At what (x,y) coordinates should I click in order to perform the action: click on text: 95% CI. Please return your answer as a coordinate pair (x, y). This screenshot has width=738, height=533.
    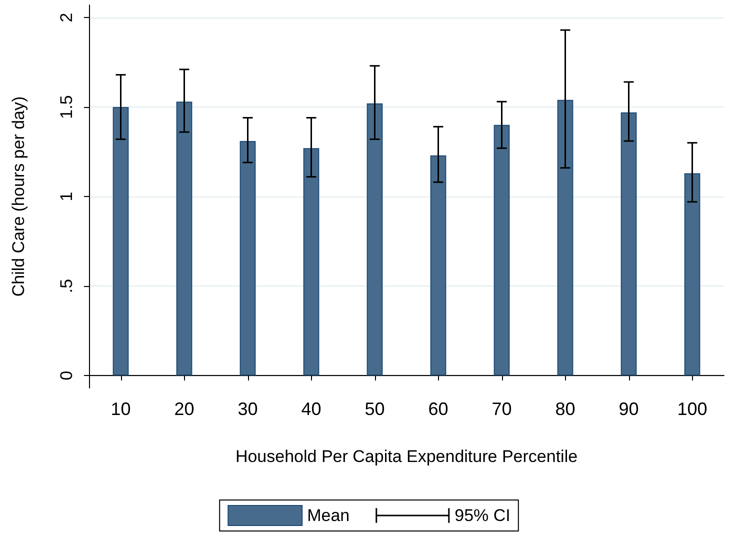
    Looking at the image, I should click on (482, 515).